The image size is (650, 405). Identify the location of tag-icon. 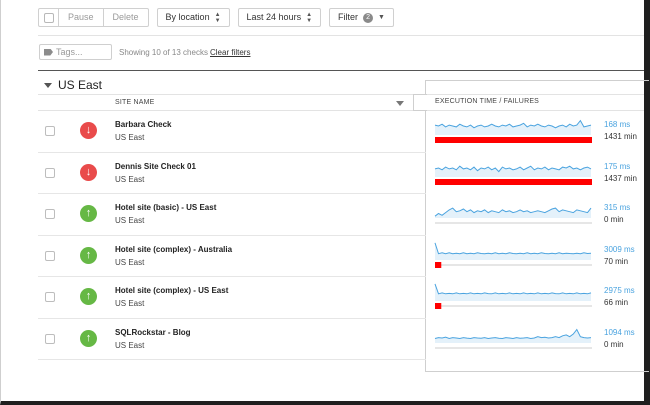
(48, 52).